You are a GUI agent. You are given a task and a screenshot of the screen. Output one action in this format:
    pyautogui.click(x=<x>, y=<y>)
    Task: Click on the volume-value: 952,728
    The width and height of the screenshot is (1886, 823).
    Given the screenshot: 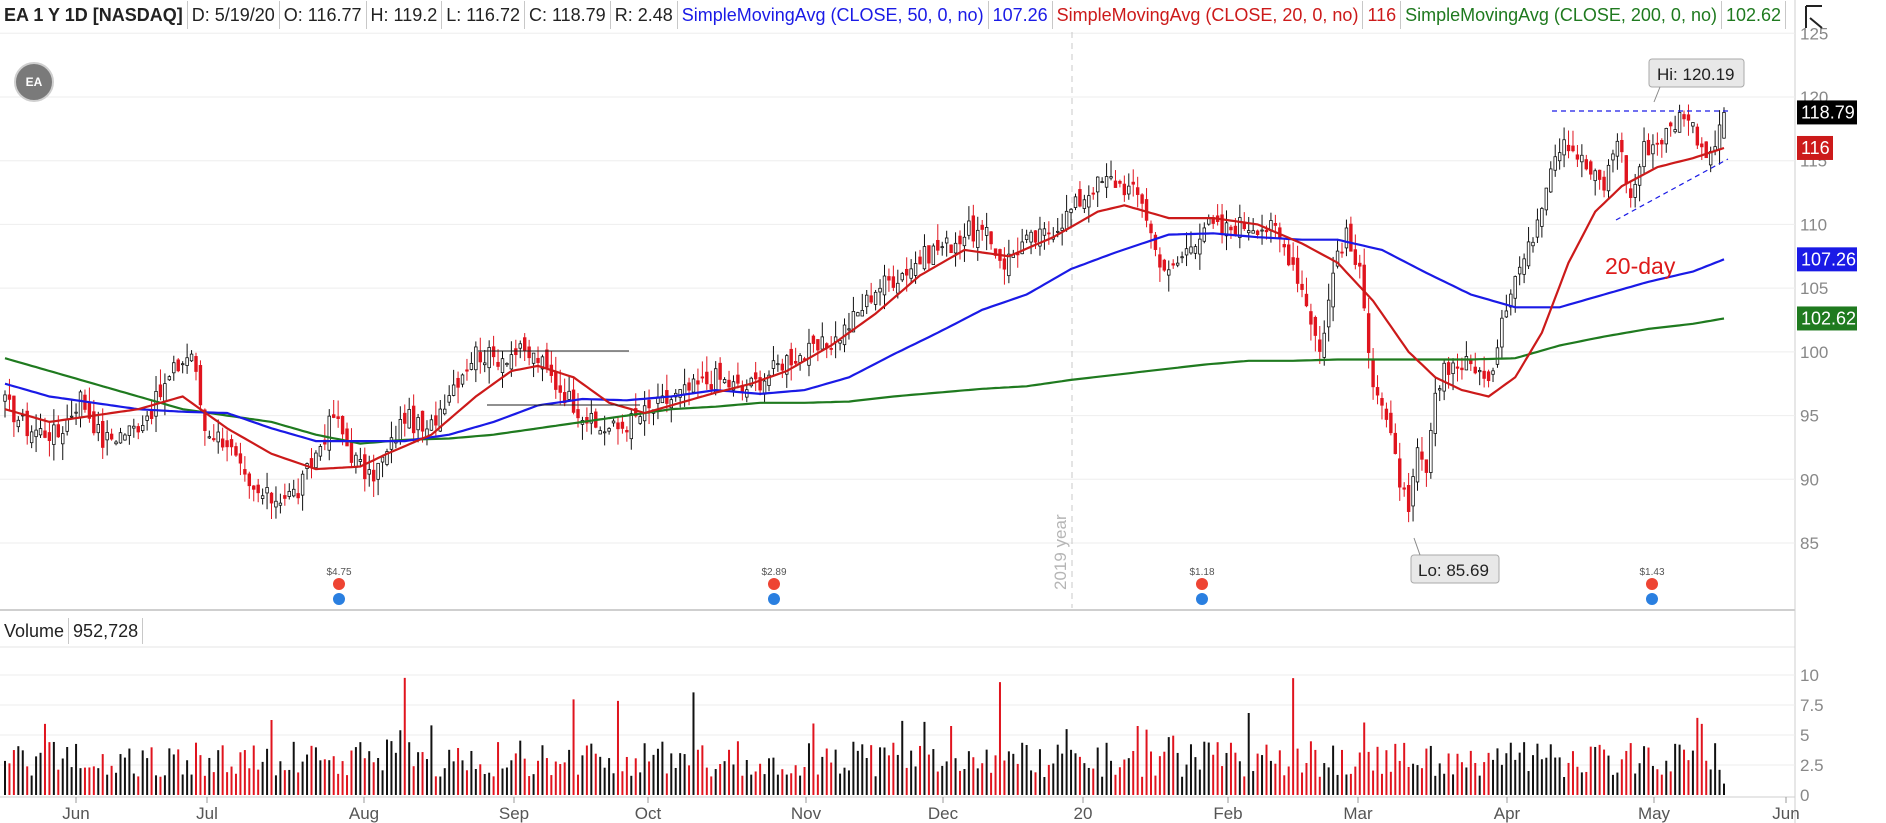 What is the action you would take?
    pyautogui.click(x=106, y=631)
    